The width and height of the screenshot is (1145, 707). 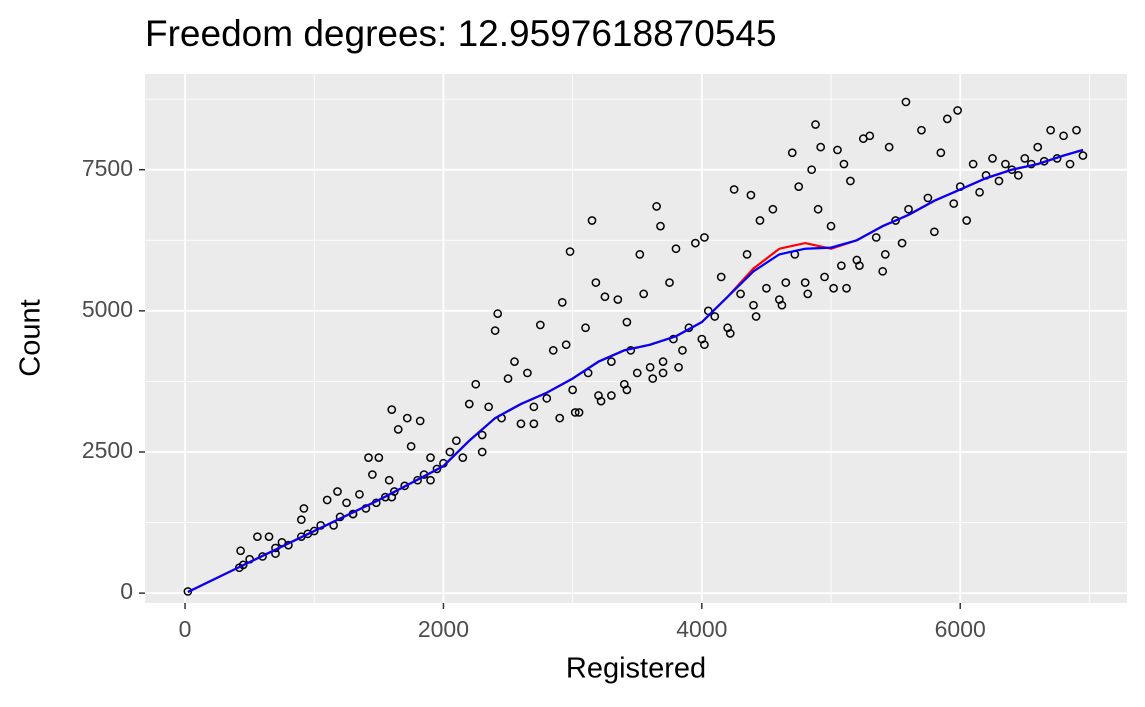 I want to click on y-tick-label: 2500, so click(x=107, y=450).